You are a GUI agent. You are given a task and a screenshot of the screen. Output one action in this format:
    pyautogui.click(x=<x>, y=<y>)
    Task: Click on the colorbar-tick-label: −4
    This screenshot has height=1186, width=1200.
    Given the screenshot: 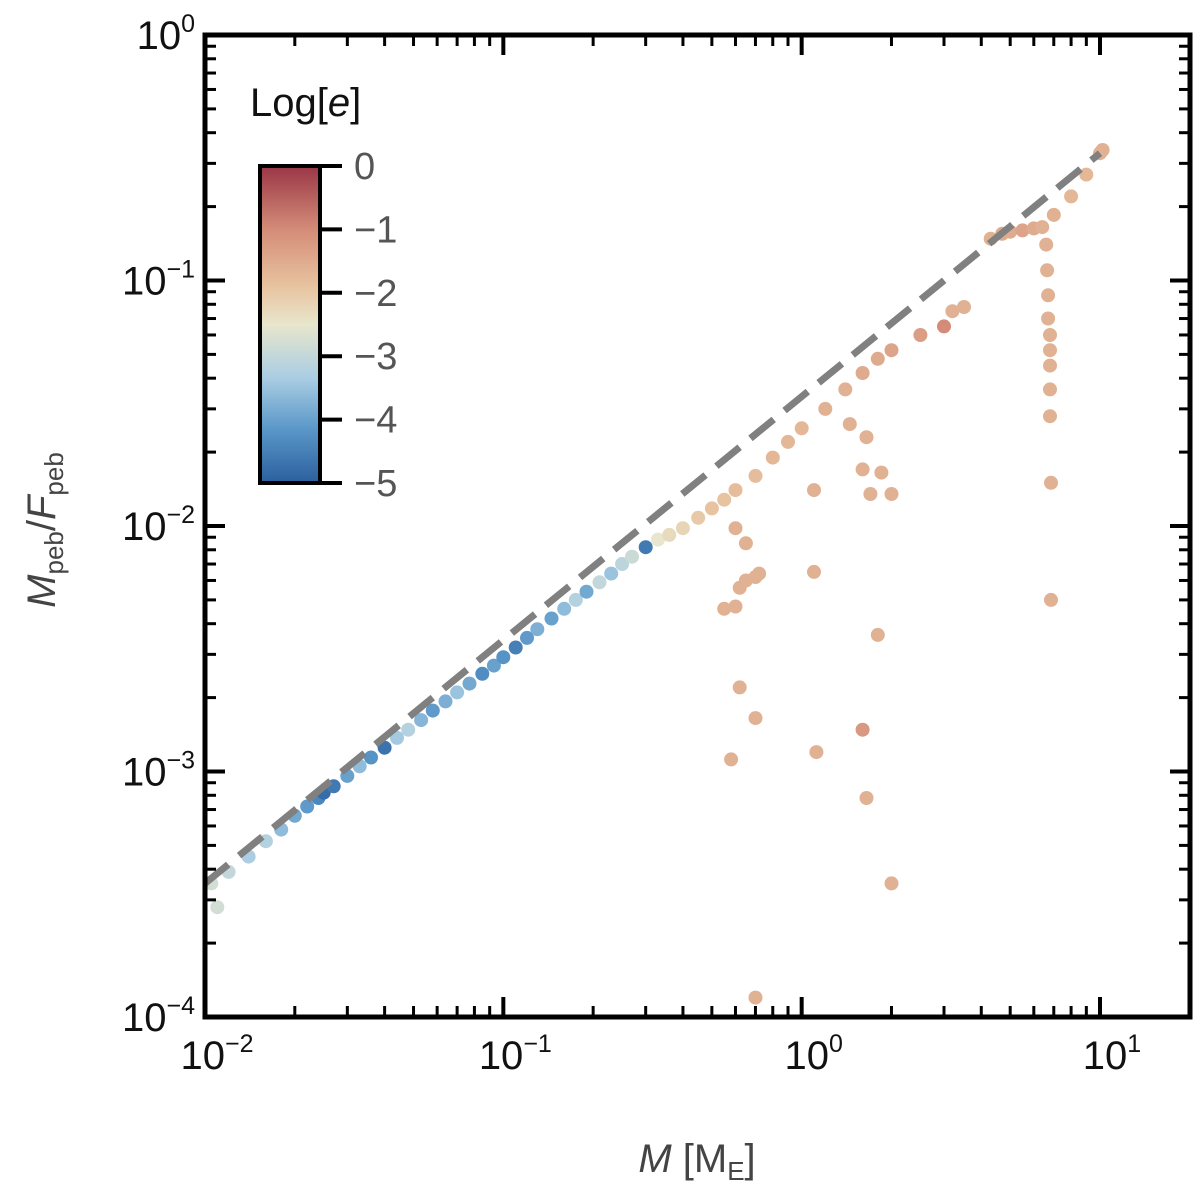 What is the action you would take?
    pyautogui.click(x=375, y=421)
    